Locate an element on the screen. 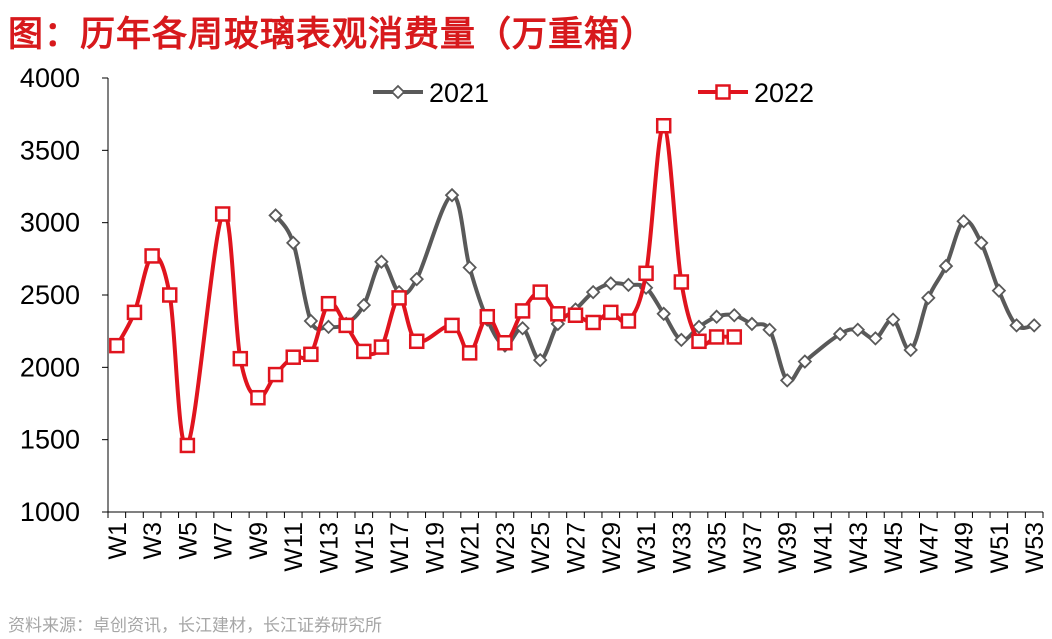 This screenshot has height=639, width=1052. x-tick-label: W41 is located at coordinates (823, 547).